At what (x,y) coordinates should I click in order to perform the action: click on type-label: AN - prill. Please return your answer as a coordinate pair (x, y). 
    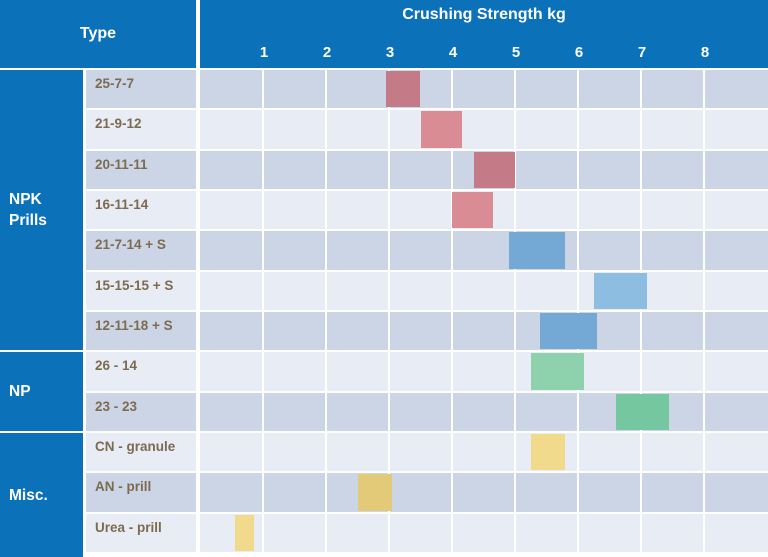
    Looking at the image, I should click on (123, 487).